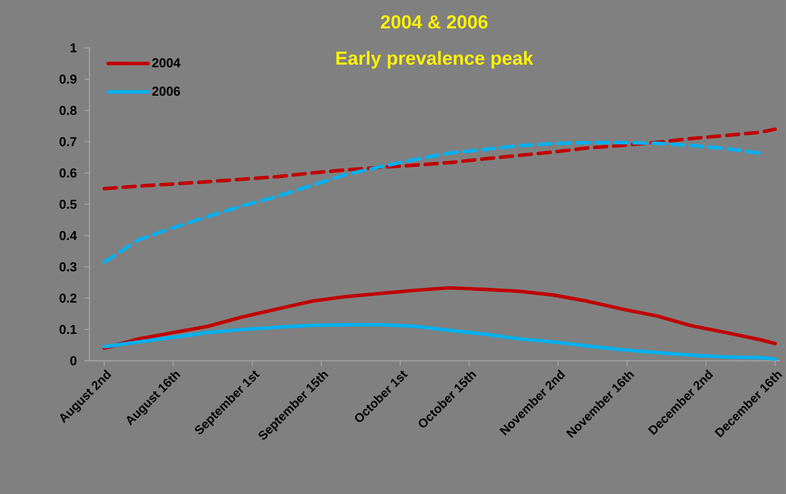 This screenshot has width=786, height=494. Describe the element at coordinates (73, 47) in the screenshot. I see `y-tick-label: 1` at that location.